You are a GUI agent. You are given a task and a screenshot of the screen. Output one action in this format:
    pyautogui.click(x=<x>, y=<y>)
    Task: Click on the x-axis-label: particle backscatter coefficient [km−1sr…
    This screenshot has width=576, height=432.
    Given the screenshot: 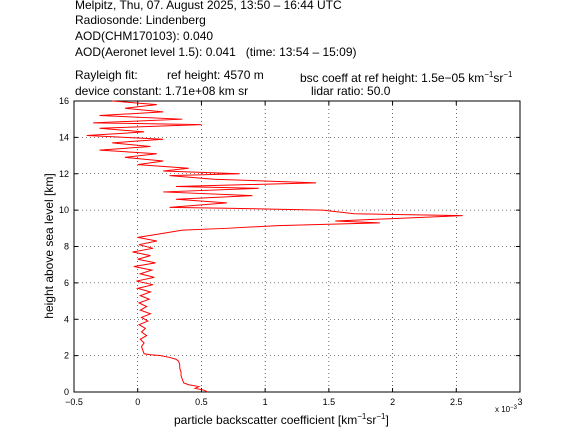 What is the action you would take?
    pyautogui.click(x=281, y=419)
    